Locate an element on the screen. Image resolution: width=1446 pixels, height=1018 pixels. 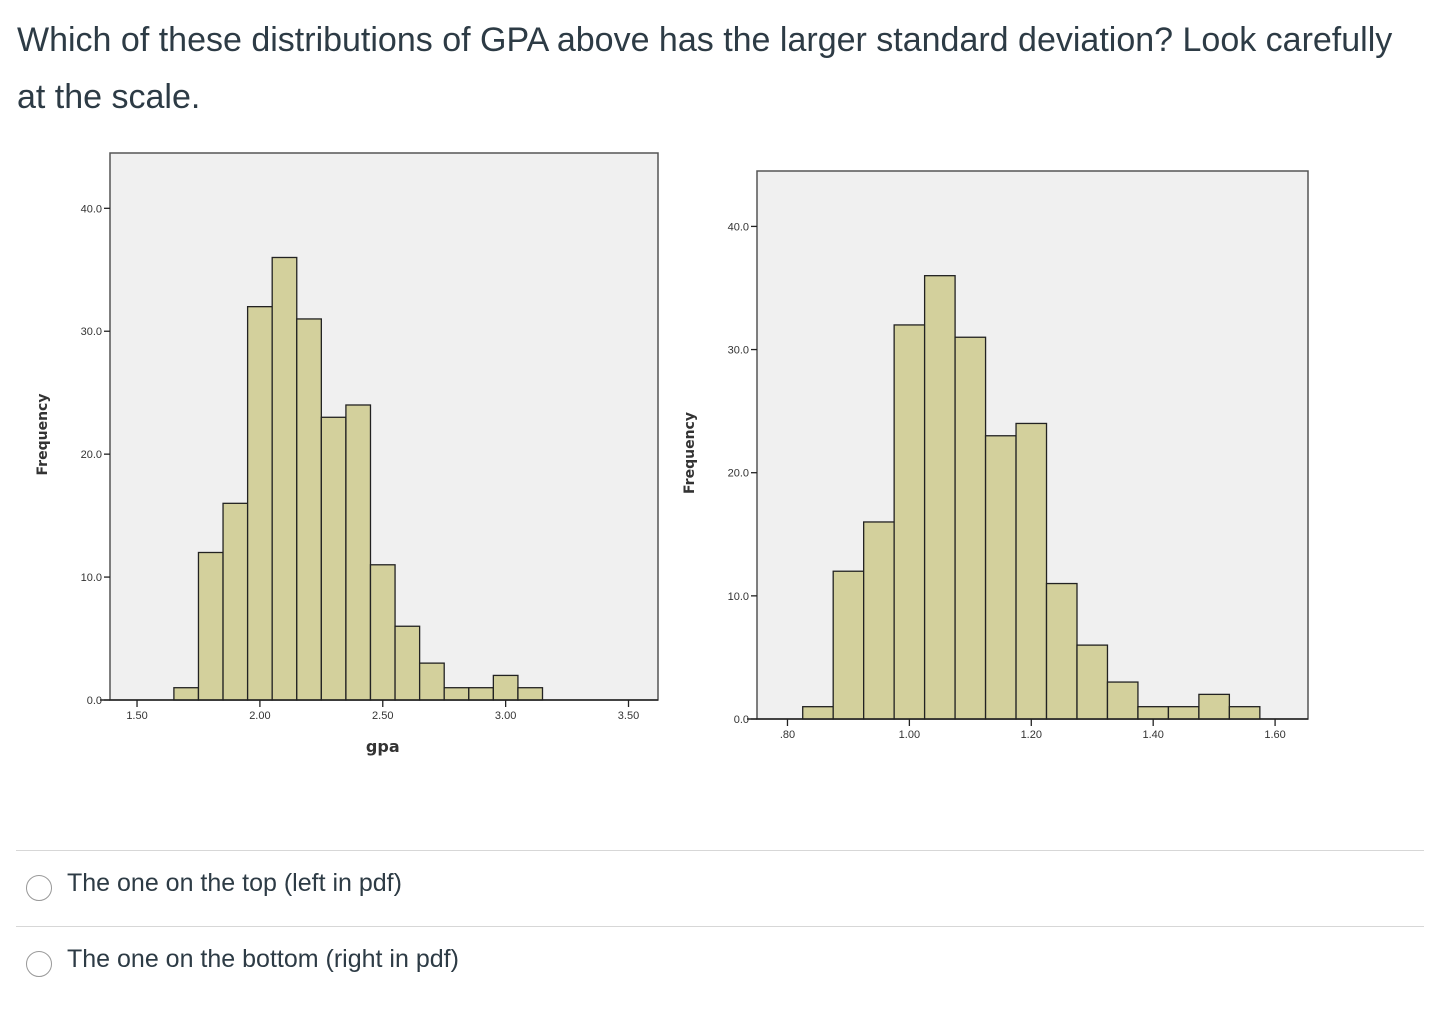
option-label: The one on the bottom (right in pdf) is located at coordinates (263, 959).